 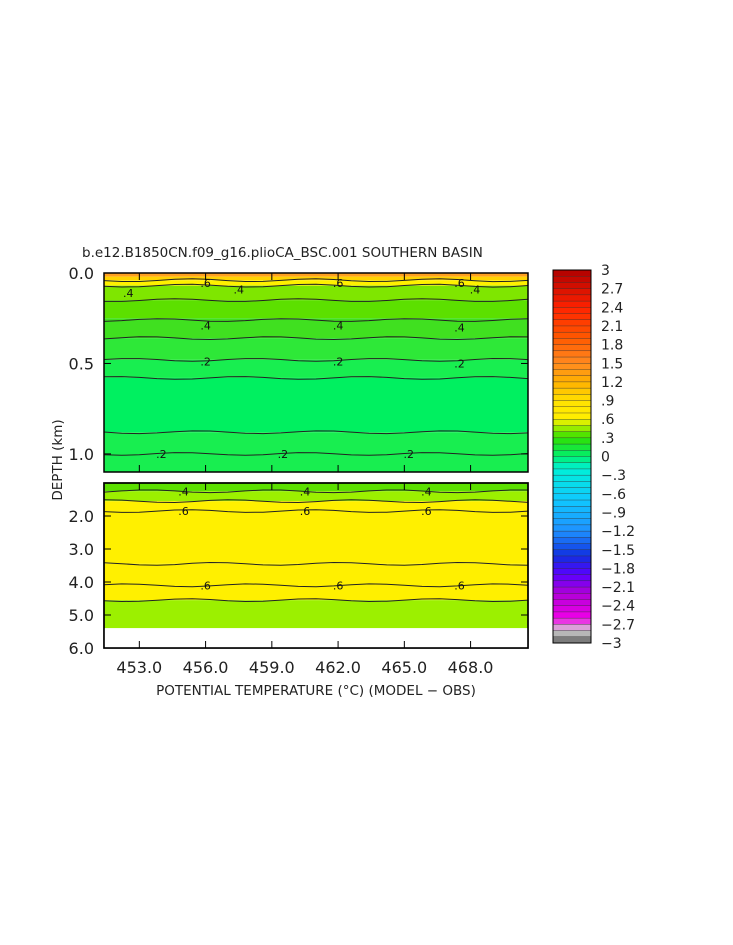 I want to click on colorbar-tick-label: 3, so click(x=605, y=271).